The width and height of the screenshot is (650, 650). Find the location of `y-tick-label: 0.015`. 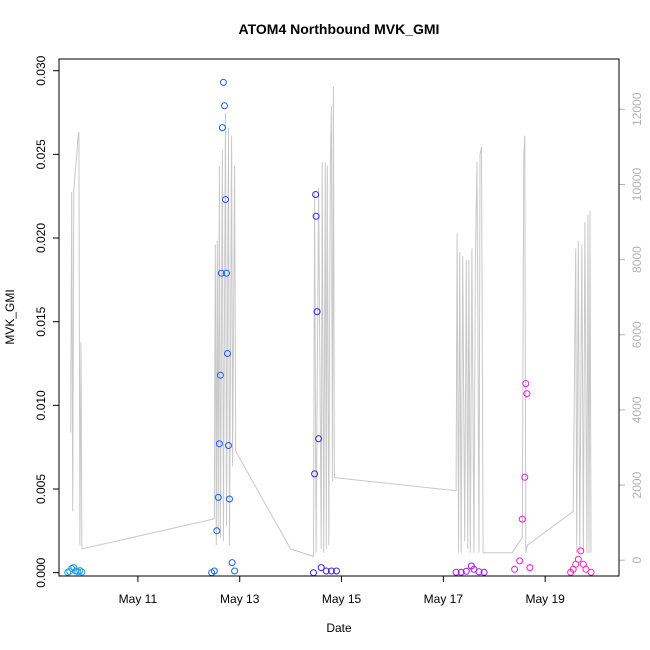

y-tick-label: 0.015 is located at coordinates (41, 321).